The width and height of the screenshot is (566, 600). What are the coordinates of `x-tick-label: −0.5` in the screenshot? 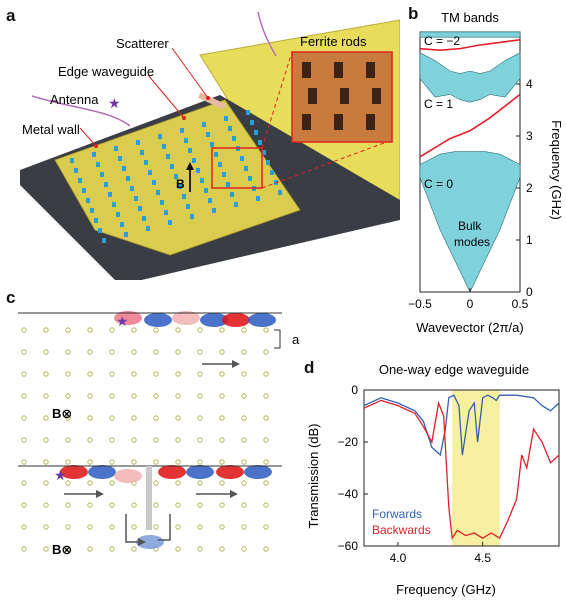 It's located at (420, 304).